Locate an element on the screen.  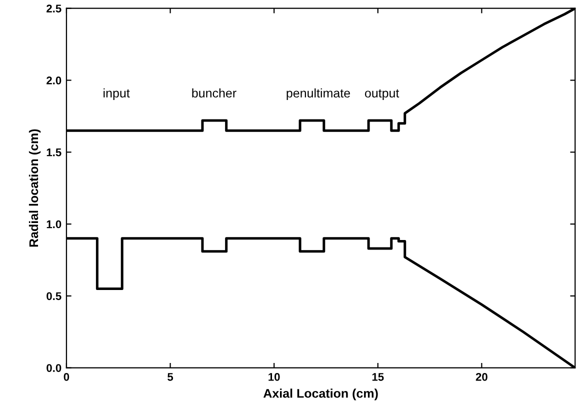
annotation: output is located at coordinates (382, 94).